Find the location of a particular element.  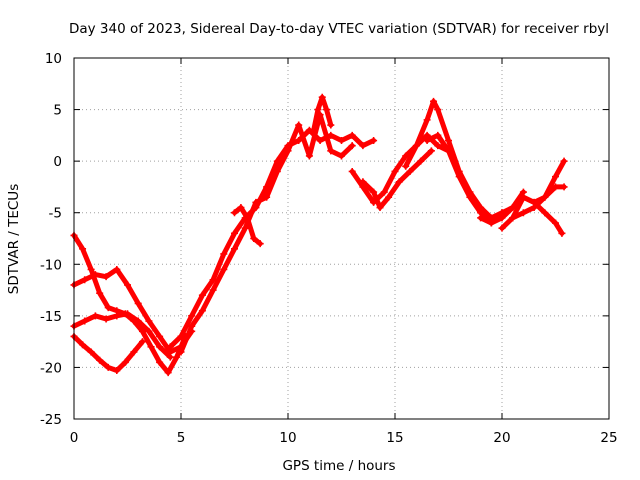

x-axis-label: GPS time / hours is located at coordinates (338, 466).